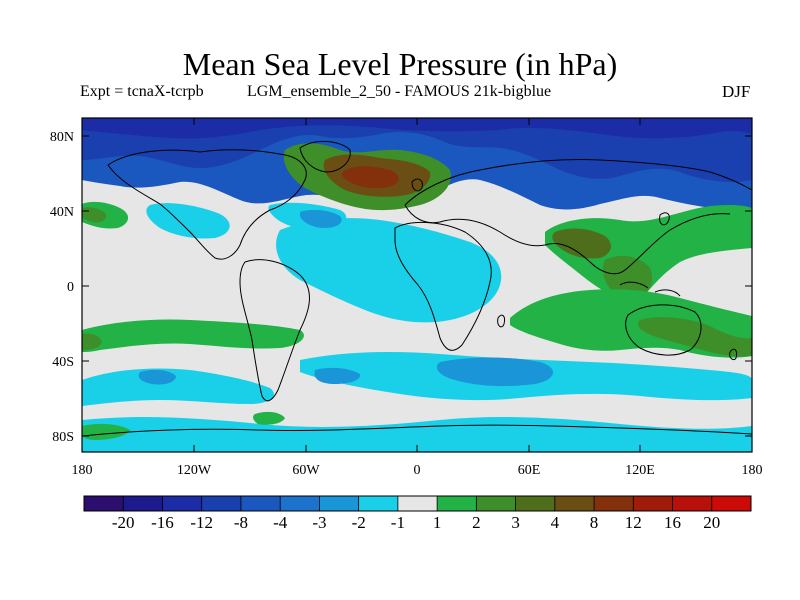  What do you see at coordinates (62, 212) in the screenshot?
I see `y-tick-label: 40N` at bounding box center [62, 212].